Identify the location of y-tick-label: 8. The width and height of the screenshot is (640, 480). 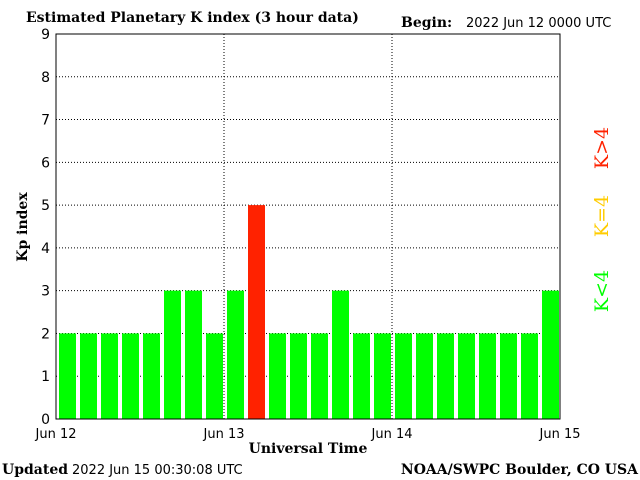
(45, 78).